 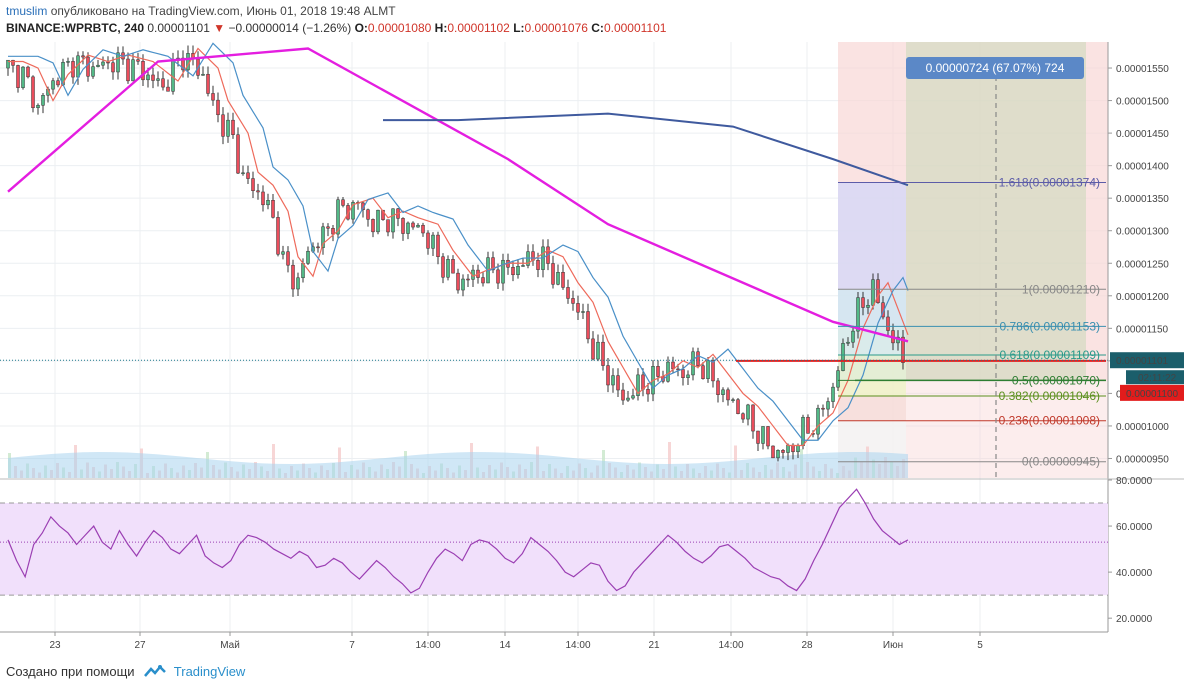 I want to click on tradingview-logo-icon, so click(x=155, y=672).